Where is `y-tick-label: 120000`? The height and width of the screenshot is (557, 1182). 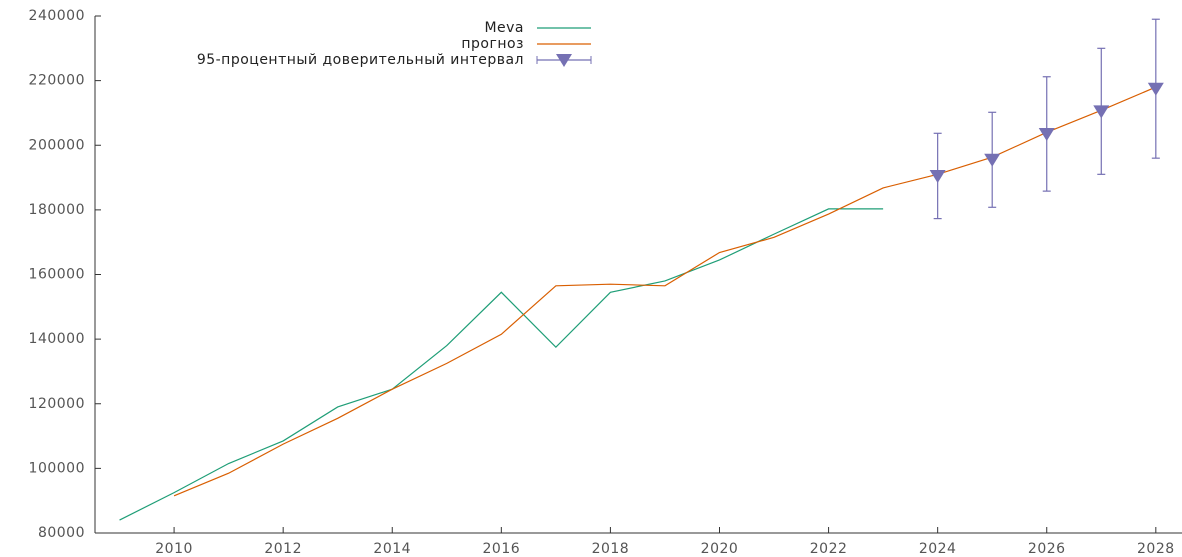
y-tick-label: 120000 is located at coordinates (57, 404).